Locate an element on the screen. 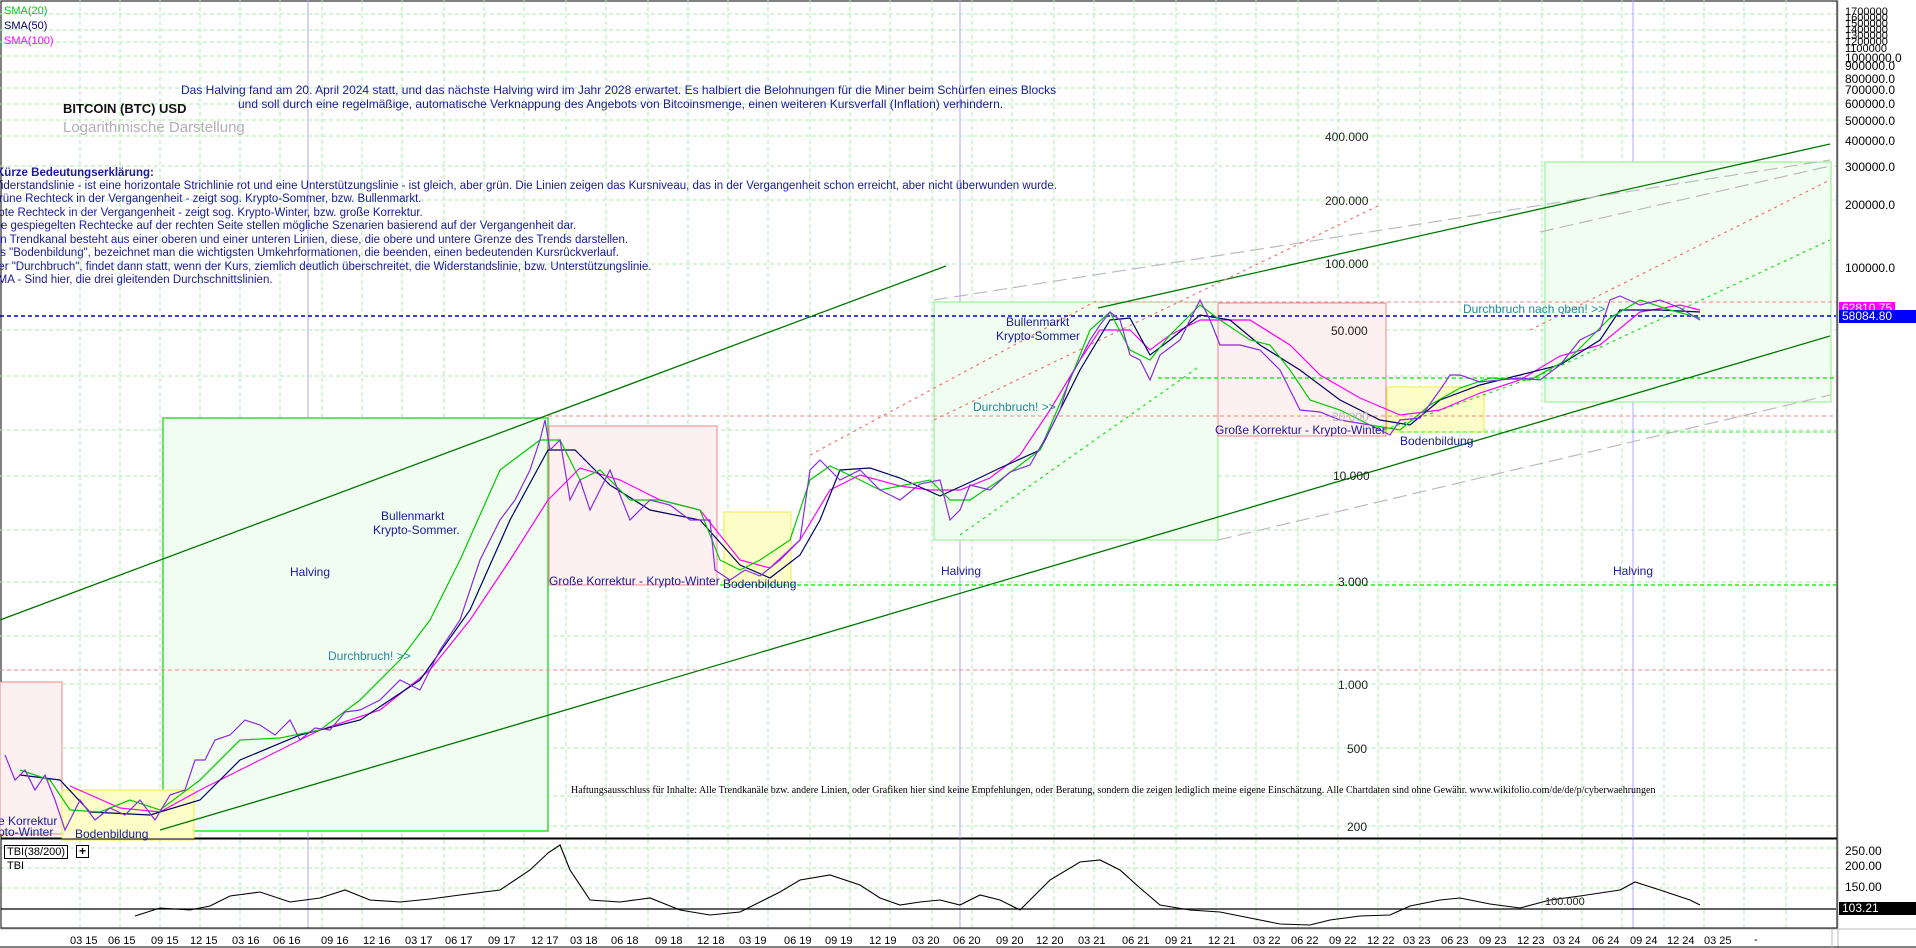 The image size is (1916, 948). annotation-halving-2020: Halving is located at coordinates (961, 571).